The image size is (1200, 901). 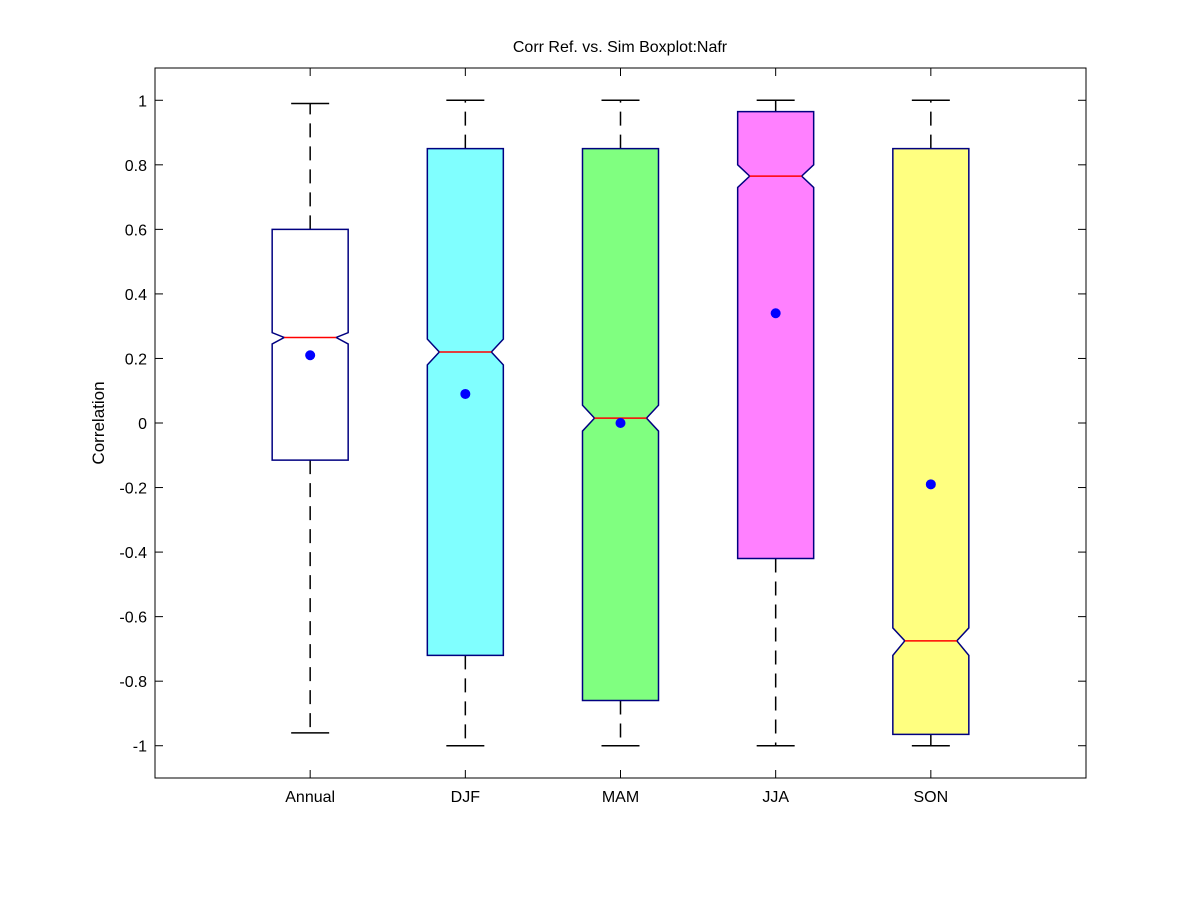 What do you see at coordinates (465, 402) in the screenshot?
I see `box-djf` at bounding box center [465, 402].